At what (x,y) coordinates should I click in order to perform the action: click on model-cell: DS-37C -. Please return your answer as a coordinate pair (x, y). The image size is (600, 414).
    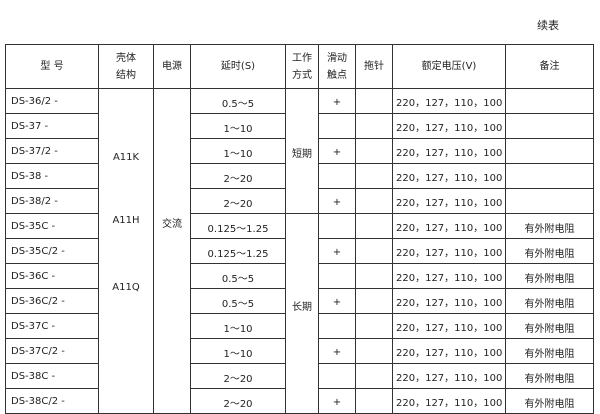
    Looking at the image, I should click on (52, 326).